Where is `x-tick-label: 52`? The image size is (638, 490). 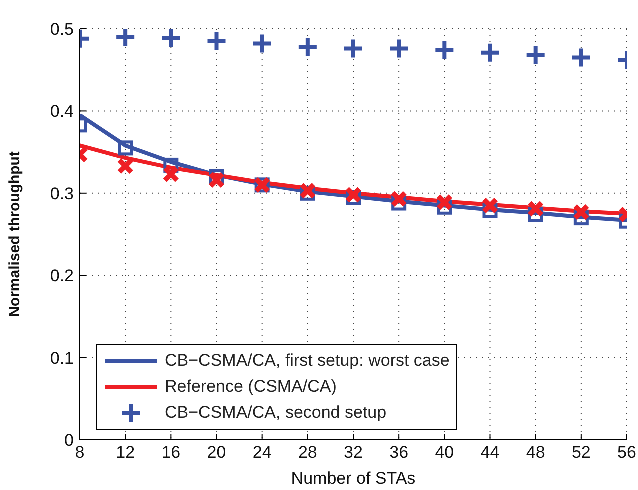
x-tick-label: 52 is located at coordinates (581, 452).